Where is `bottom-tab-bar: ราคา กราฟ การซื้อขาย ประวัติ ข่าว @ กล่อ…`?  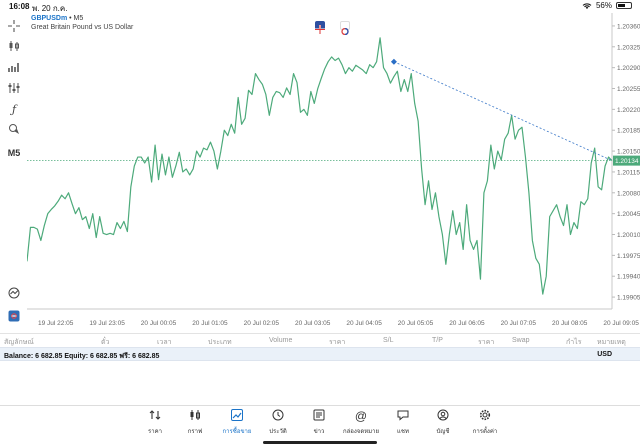 bottom-tab-bar: ราคา กราฟ การซื้อขาย ประวัติ ข่าว @ กล่อ… is located at coordinates (320, 426).